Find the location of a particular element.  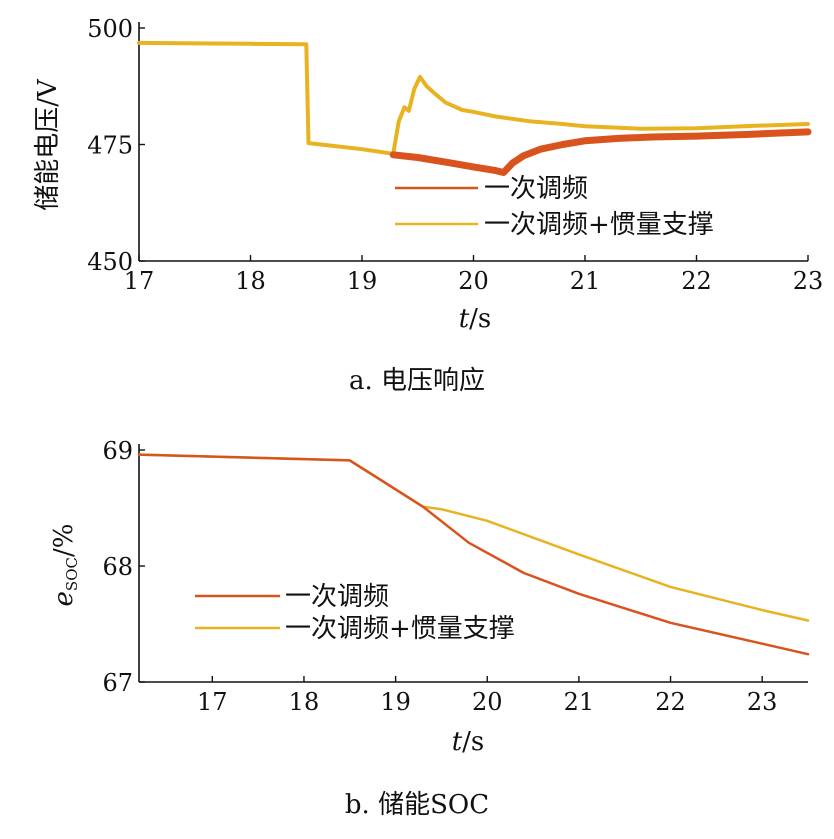

voltage-series-group is located at coordinates (474, 108).